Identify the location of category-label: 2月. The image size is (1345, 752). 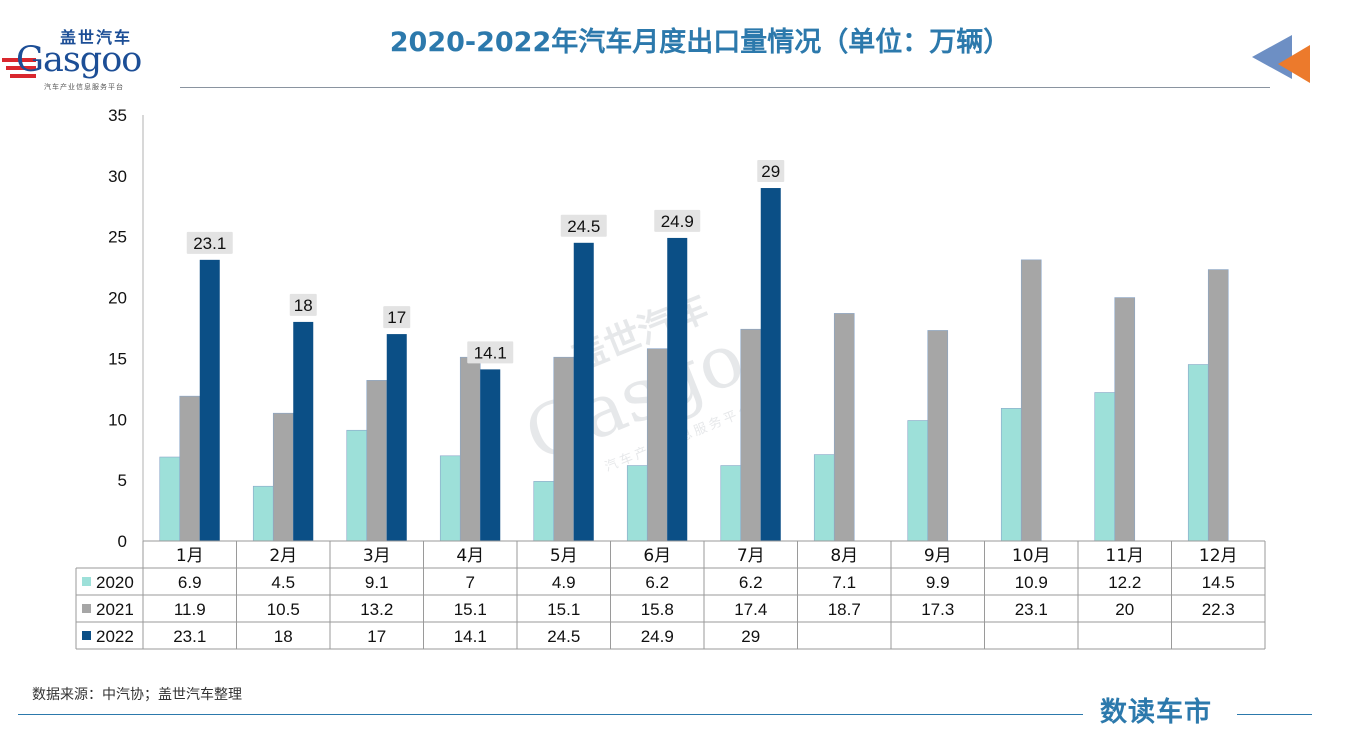
(283, 556).